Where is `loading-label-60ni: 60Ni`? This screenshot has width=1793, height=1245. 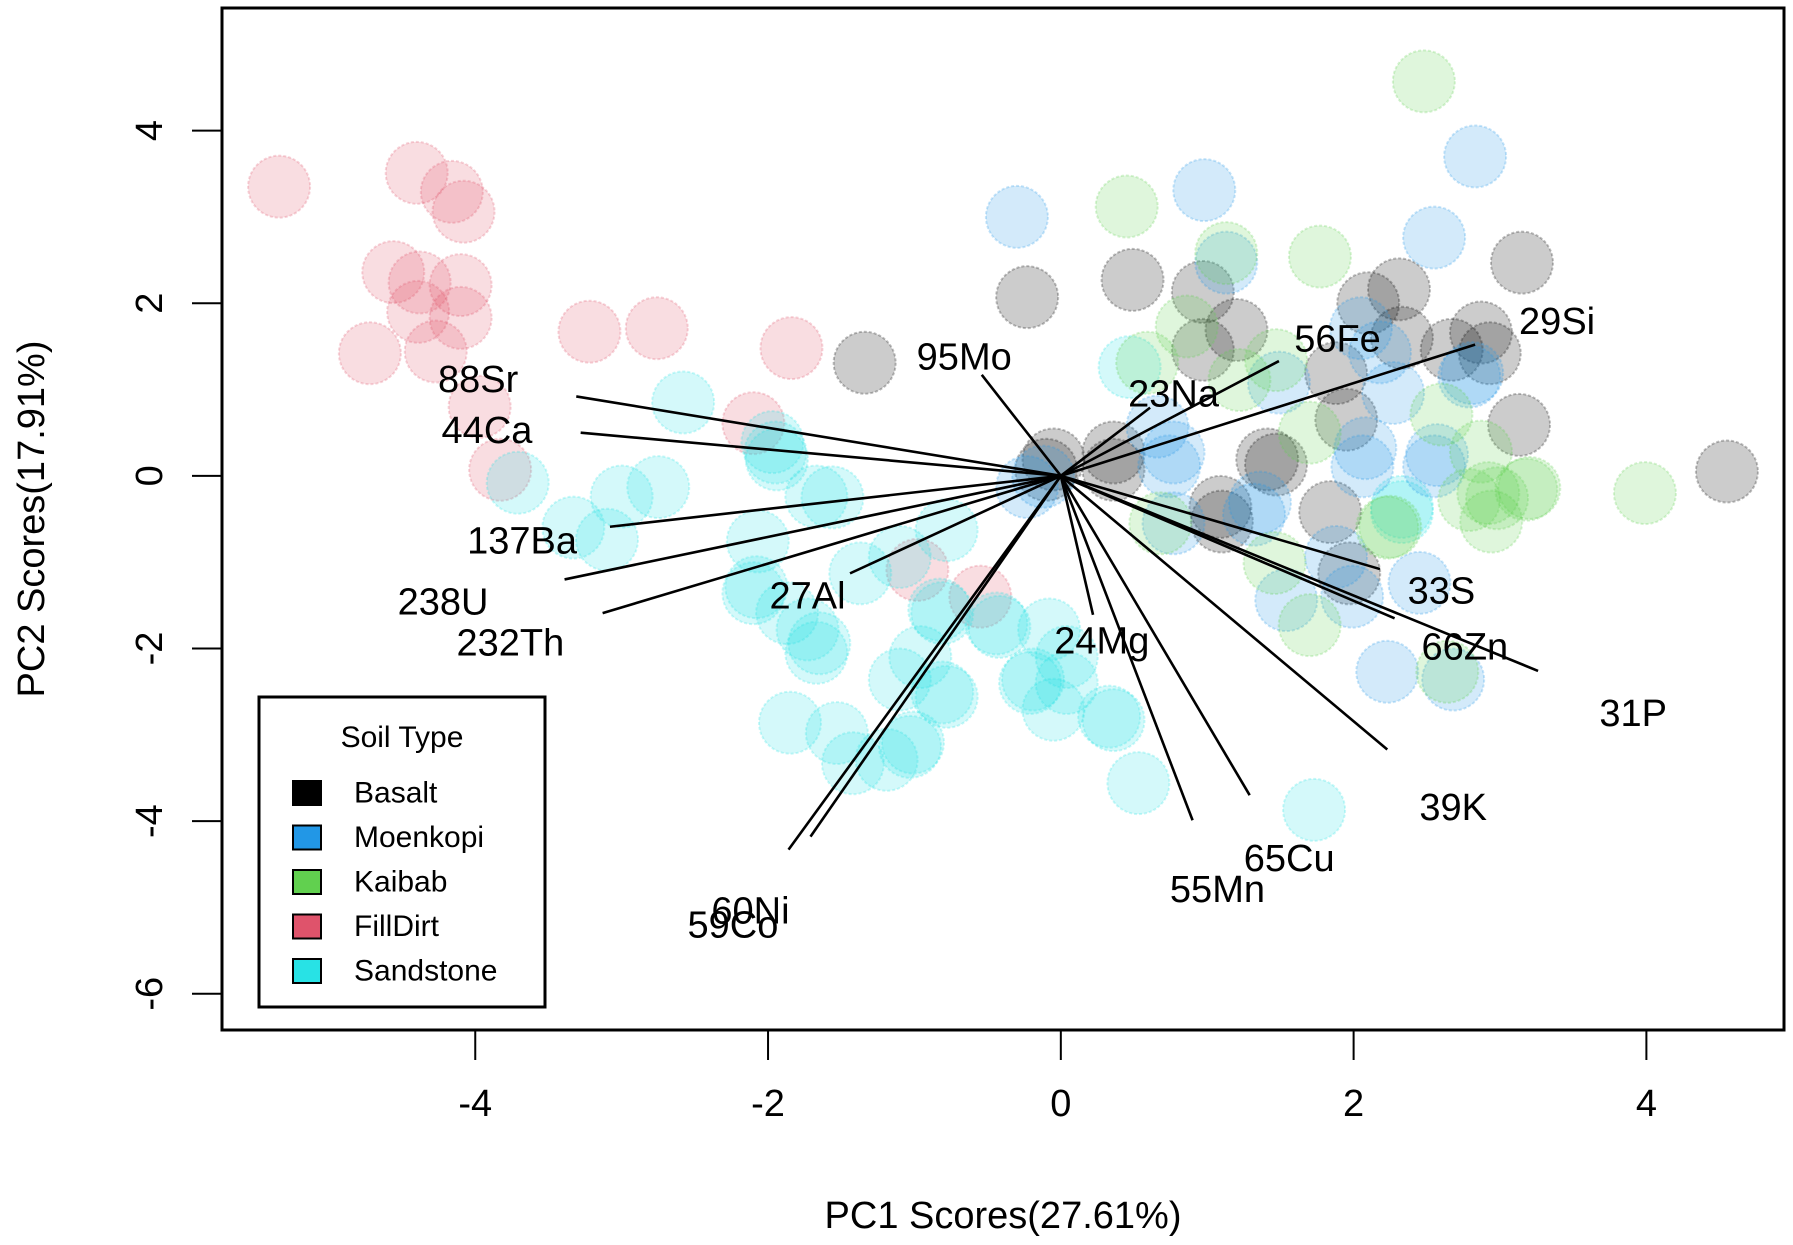
loading-label-60ni: 60Ni is located at coordinates (750, 912).